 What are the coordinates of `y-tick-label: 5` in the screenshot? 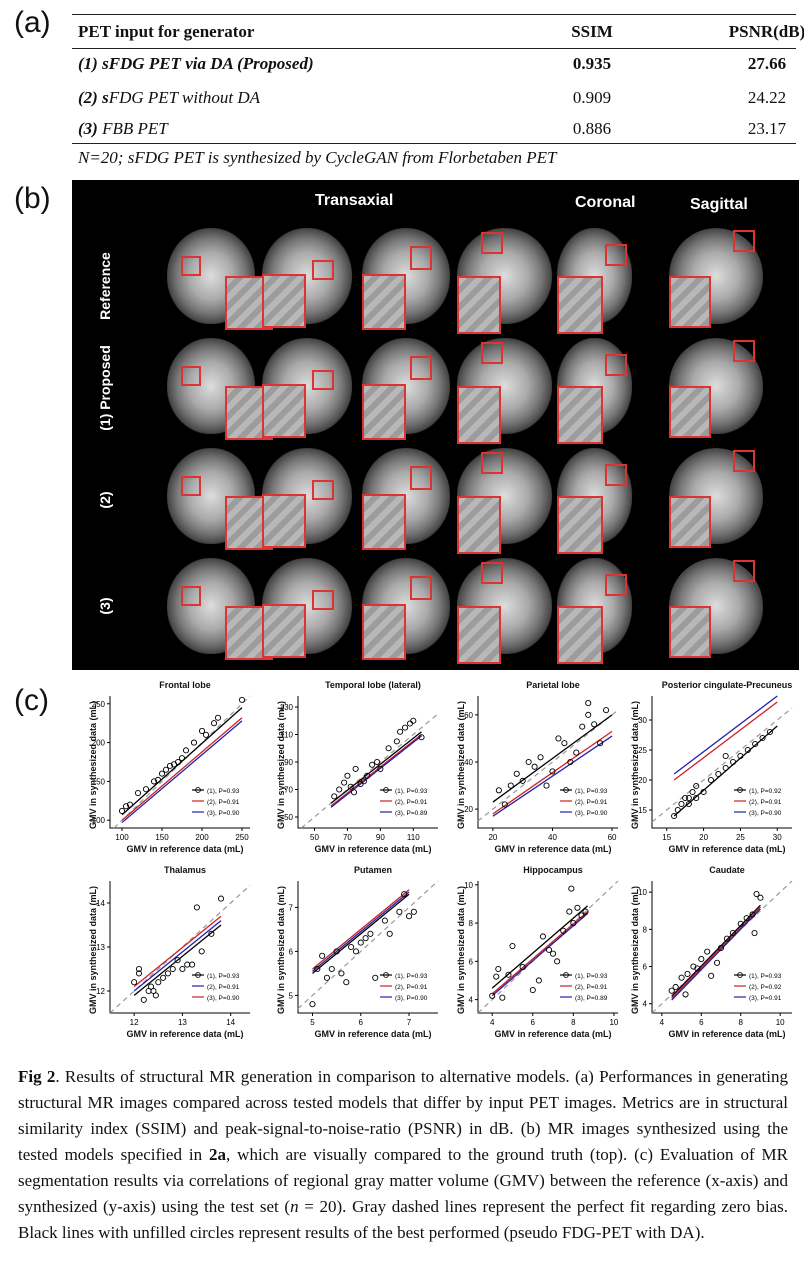 It's located at (291, 995).